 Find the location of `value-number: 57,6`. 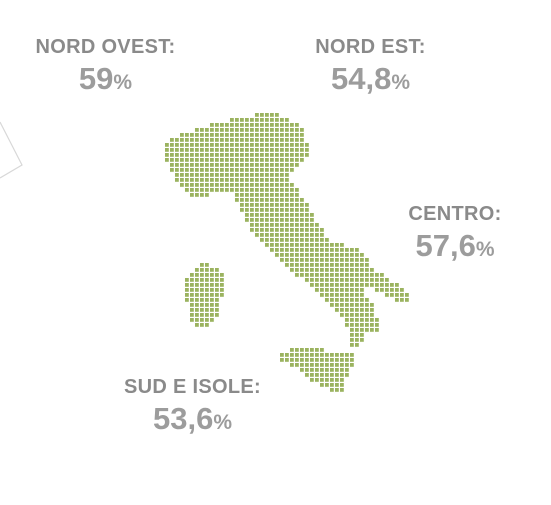

value-number: 57,6 is located at coordinates (445, 245).